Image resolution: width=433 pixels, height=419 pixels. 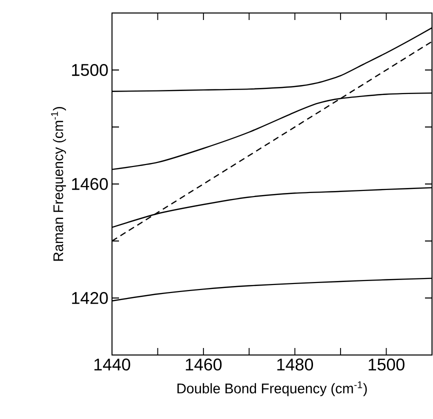 What do you see at coordinates (90, 298) in the screenshot?
I see `y-tick-label: 1420` at bounding box center [90, 298].